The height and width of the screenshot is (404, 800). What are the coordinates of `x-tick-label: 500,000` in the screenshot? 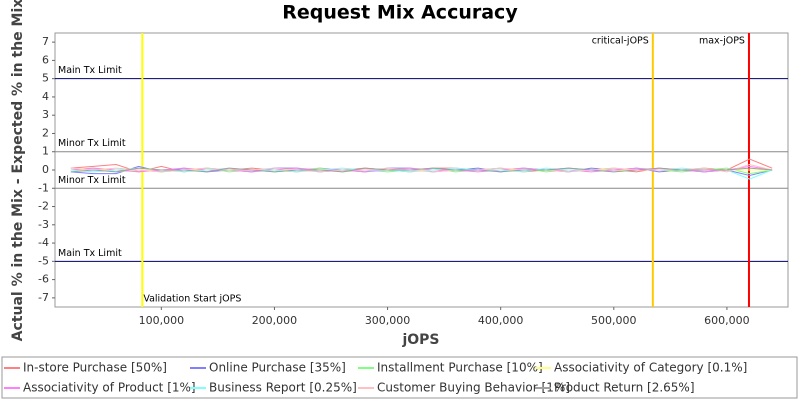 It's located at (614, 320).